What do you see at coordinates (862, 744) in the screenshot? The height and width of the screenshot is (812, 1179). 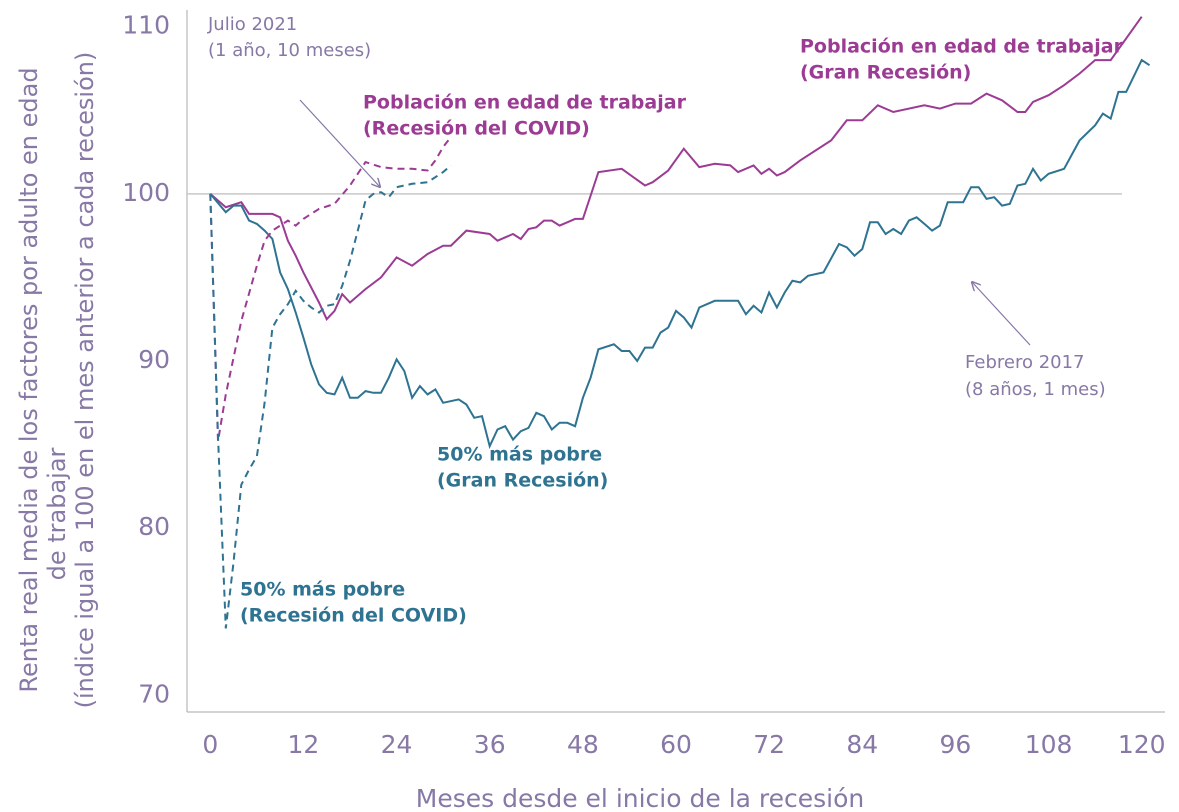 I see `x-tick-label: 84` at bounding box center [862, 744].